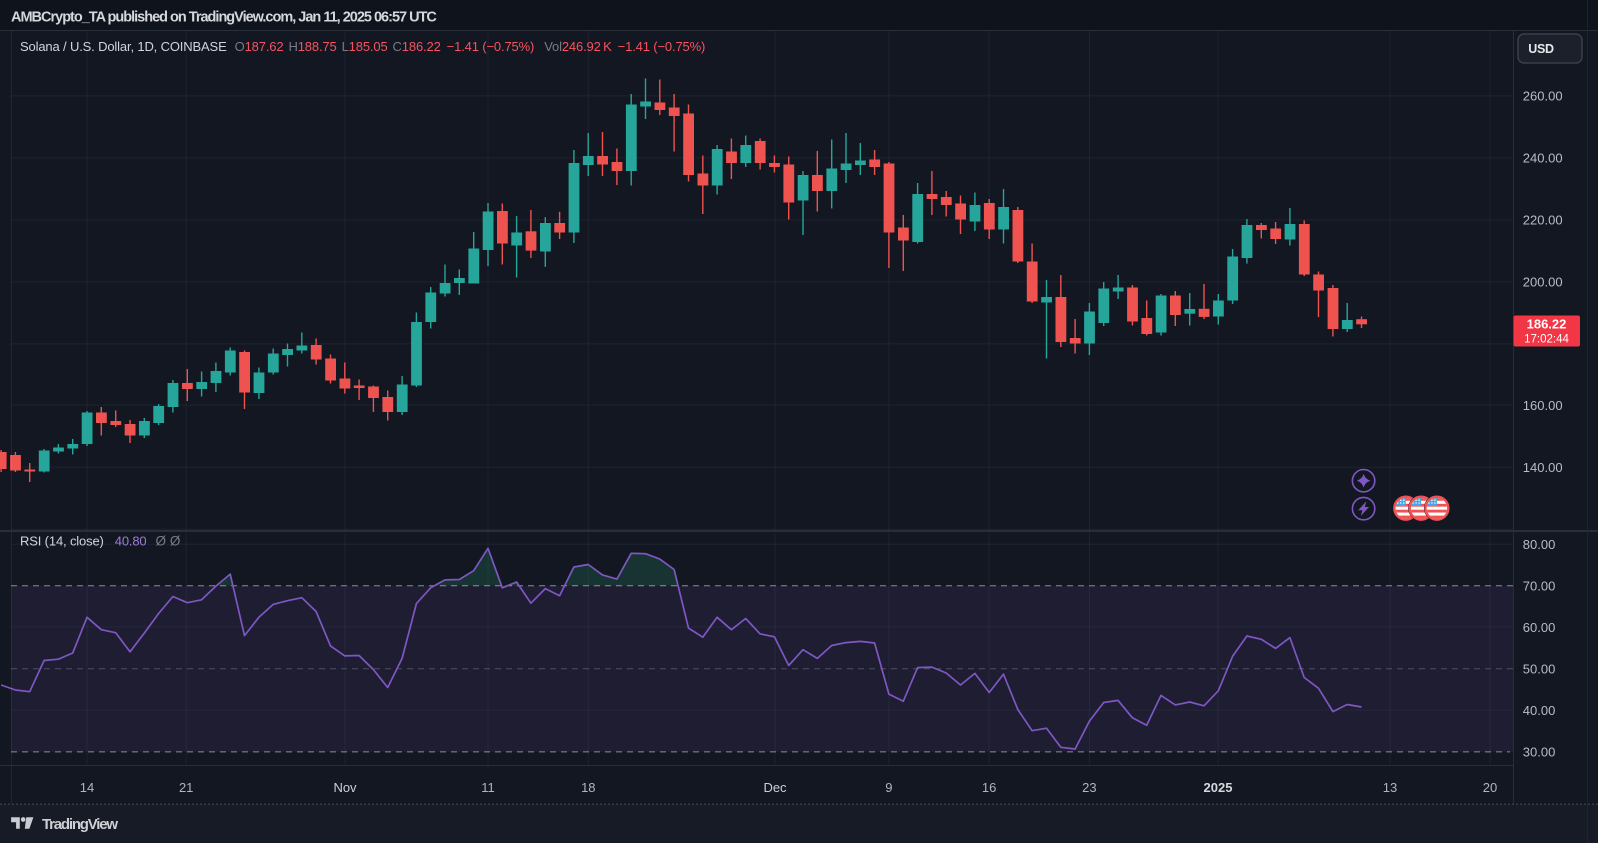 The width and height of the screenshot is (1598, 843). What do you see at coordinates (345, 787) in the screenshot?
I see `svg-text: Nov` at bounding box center [345, 787].